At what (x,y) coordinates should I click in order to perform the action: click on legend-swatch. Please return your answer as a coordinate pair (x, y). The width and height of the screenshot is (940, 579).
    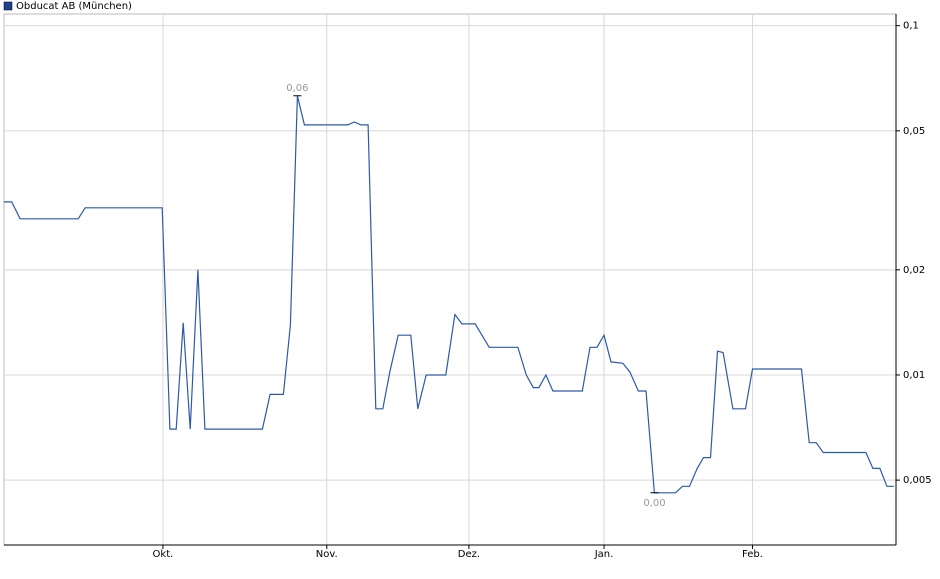
    Looking at the image, I should click on (8, 6).